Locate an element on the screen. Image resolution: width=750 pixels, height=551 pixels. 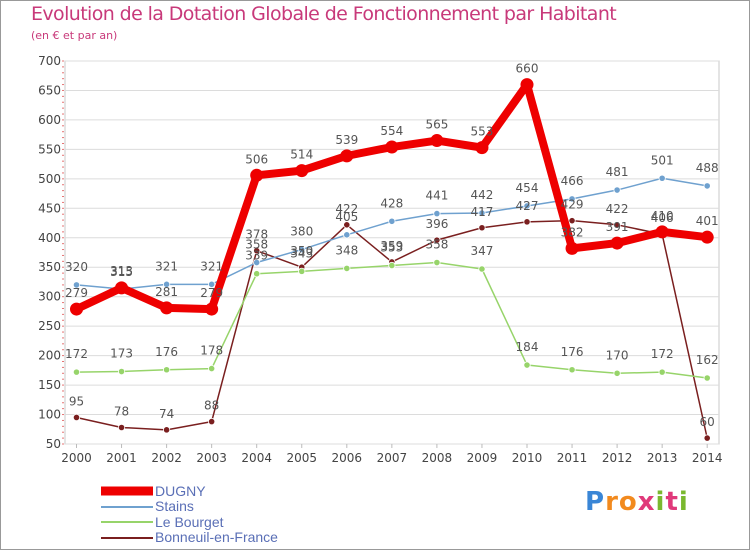
y-tick-label: 600 is located at coordinates (49, 120).